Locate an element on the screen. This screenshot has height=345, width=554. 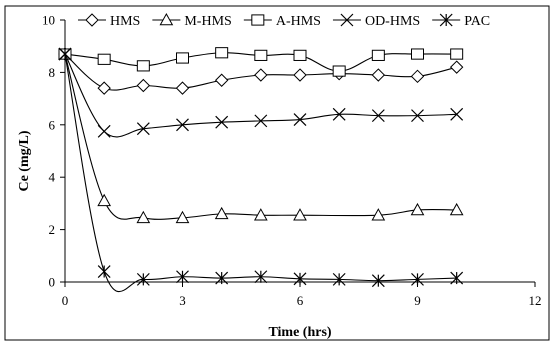
y-tick-label: 2 is located at coordinates (52, 229).